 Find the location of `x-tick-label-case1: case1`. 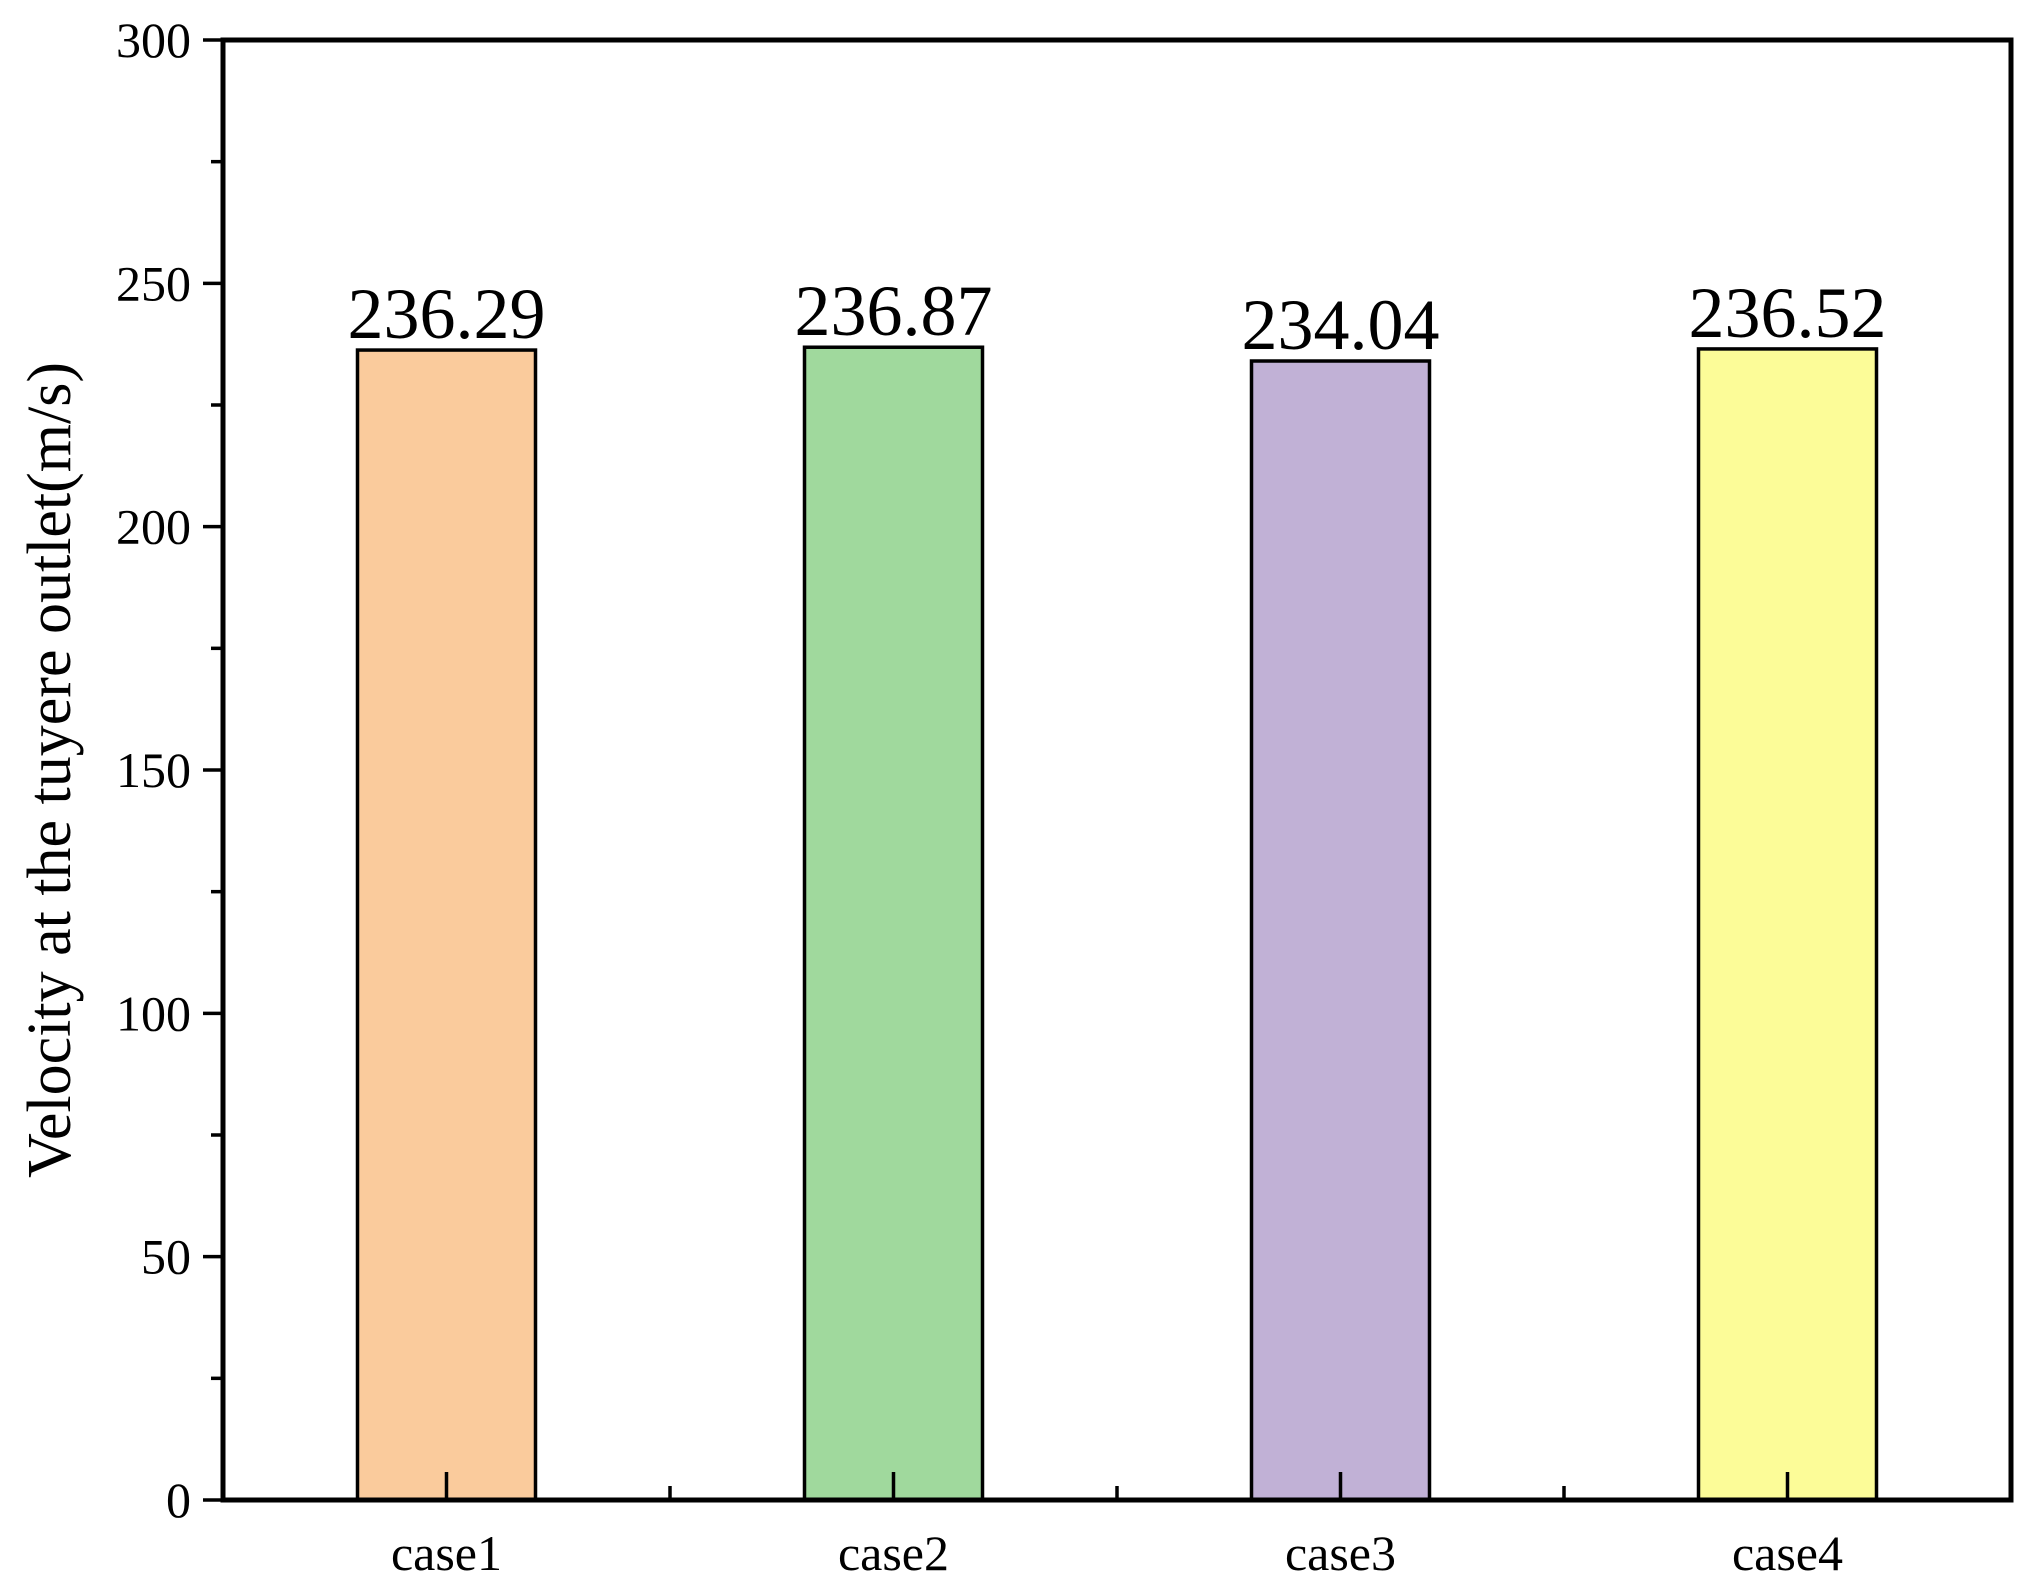

x-tick-label-case1: case1 is located at coordinates (446, 1553).